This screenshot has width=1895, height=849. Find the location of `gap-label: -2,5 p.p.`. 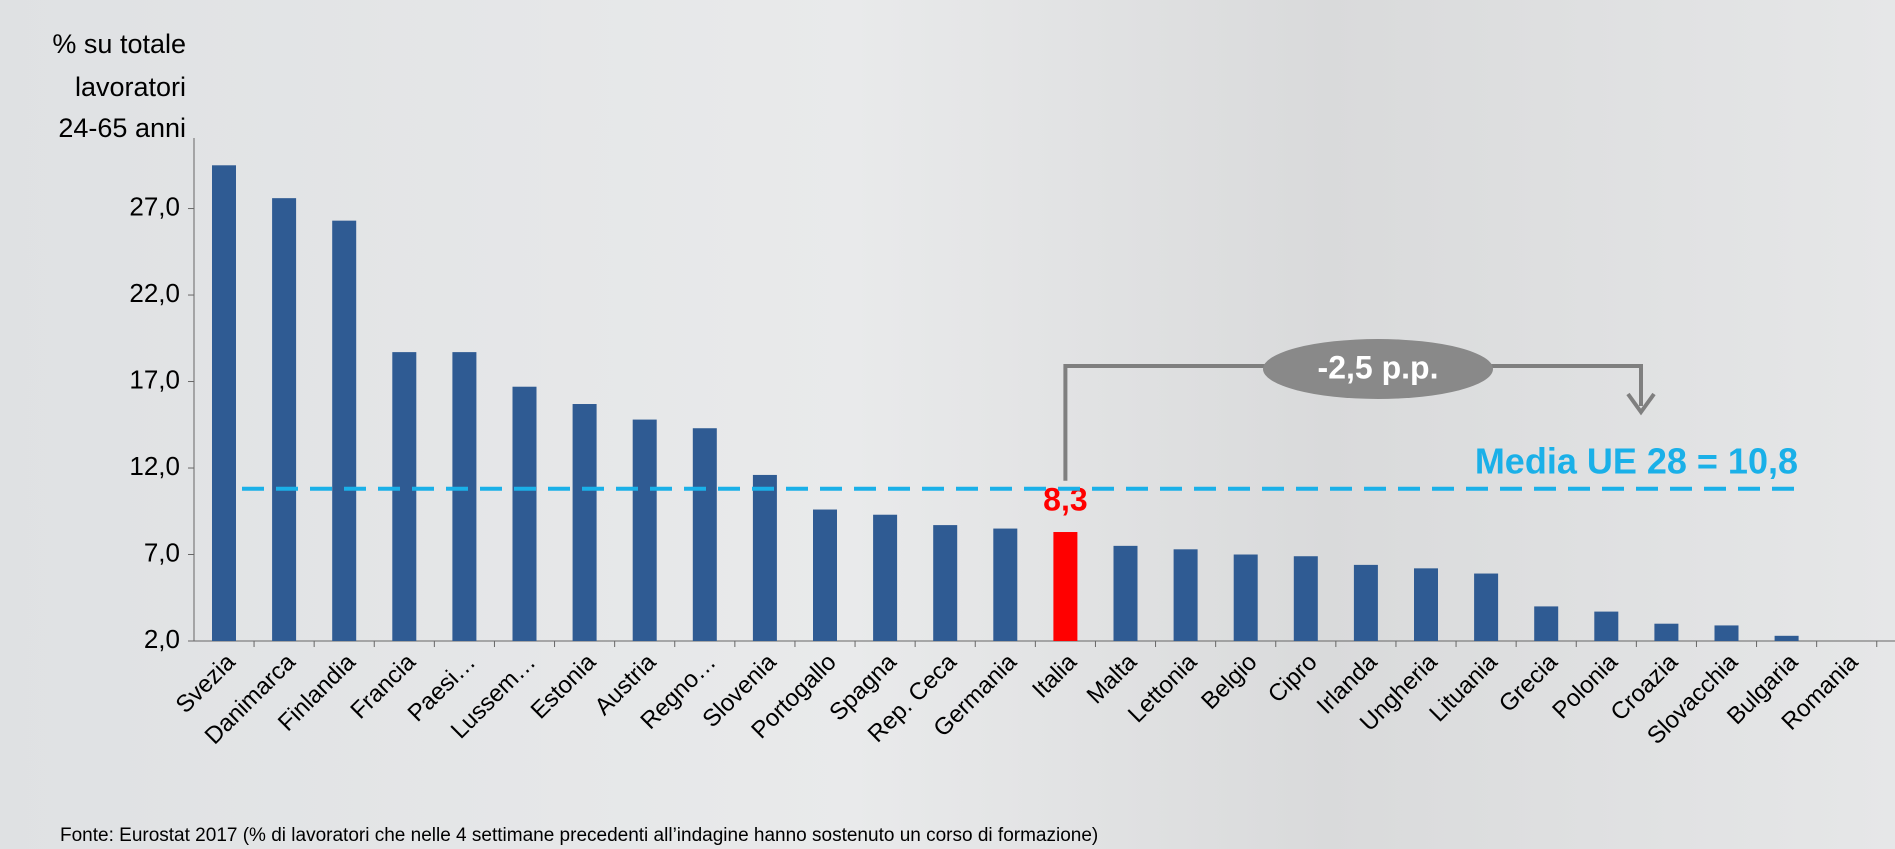

gap-label: -2,5 p.p. is located at coordinates (1378, 367).